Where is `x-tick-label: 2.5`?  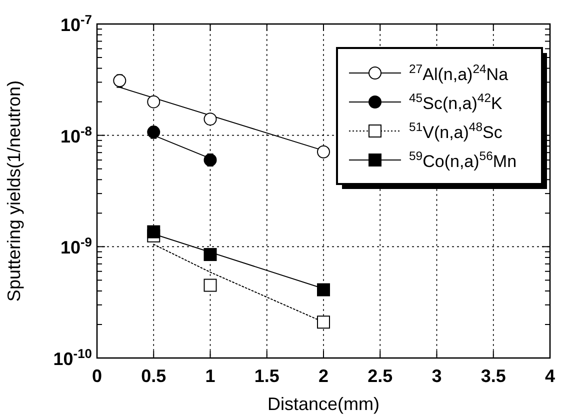
x-tick-label: 2.5 is located at coordinates (380, 376).